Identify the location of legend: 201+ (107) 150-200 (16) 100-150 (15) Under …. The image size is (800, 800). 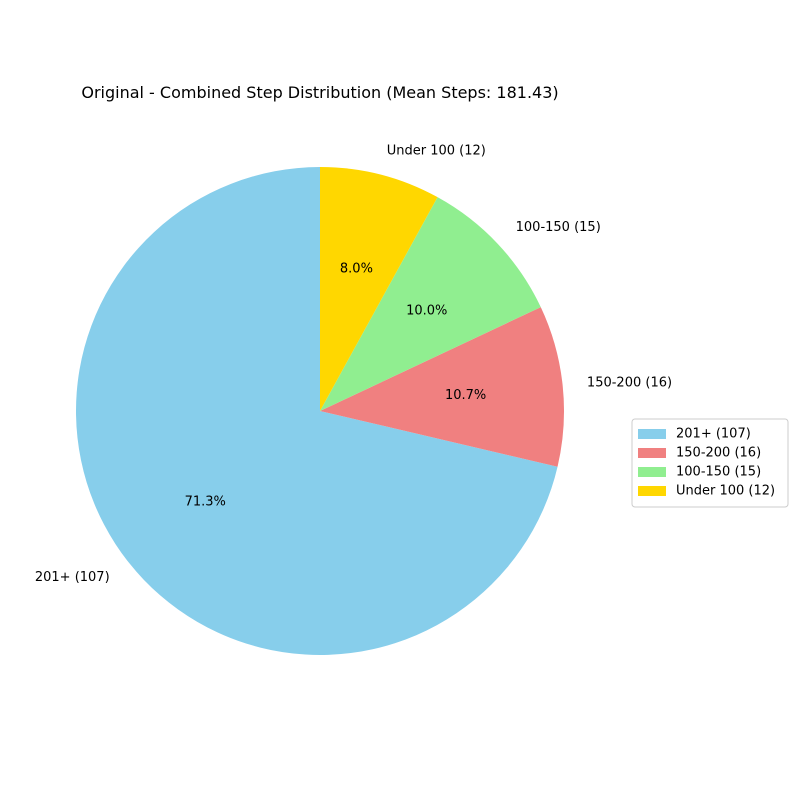
(710, 463).